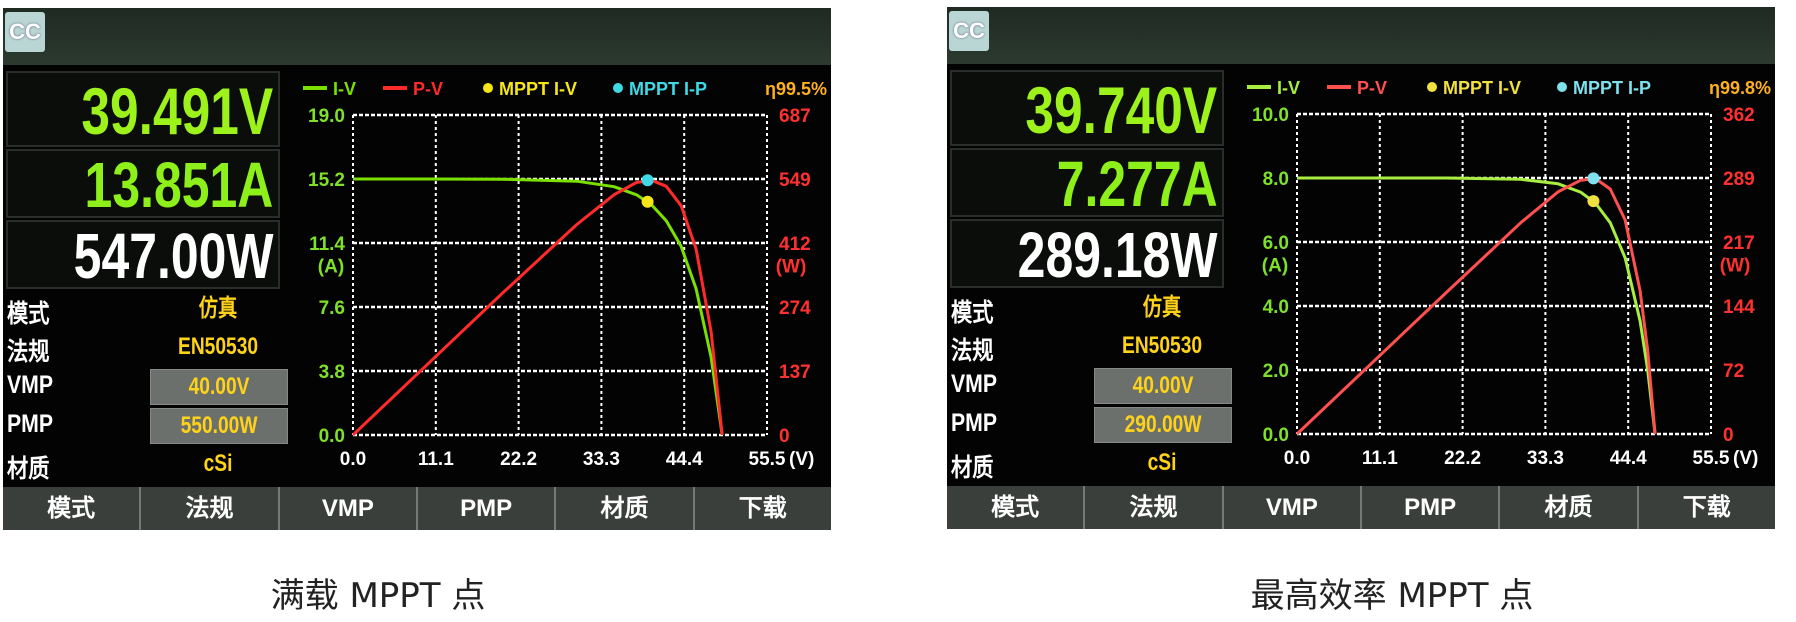 This screenshot has width=1796, height=622. Describe the element at coordinates (326, 180) in the screenshot. I see `y-tick-label: 15.2` at that location.